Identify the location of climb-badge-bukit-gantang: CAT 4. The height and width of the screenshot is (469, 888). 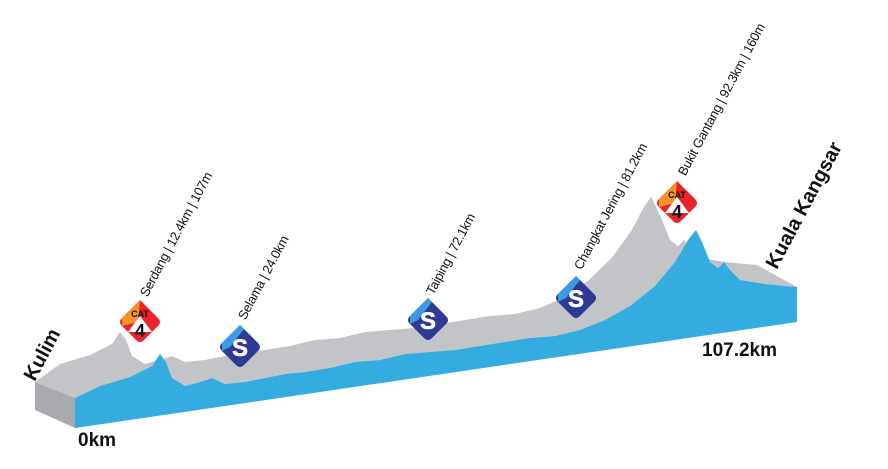
(677, 202).